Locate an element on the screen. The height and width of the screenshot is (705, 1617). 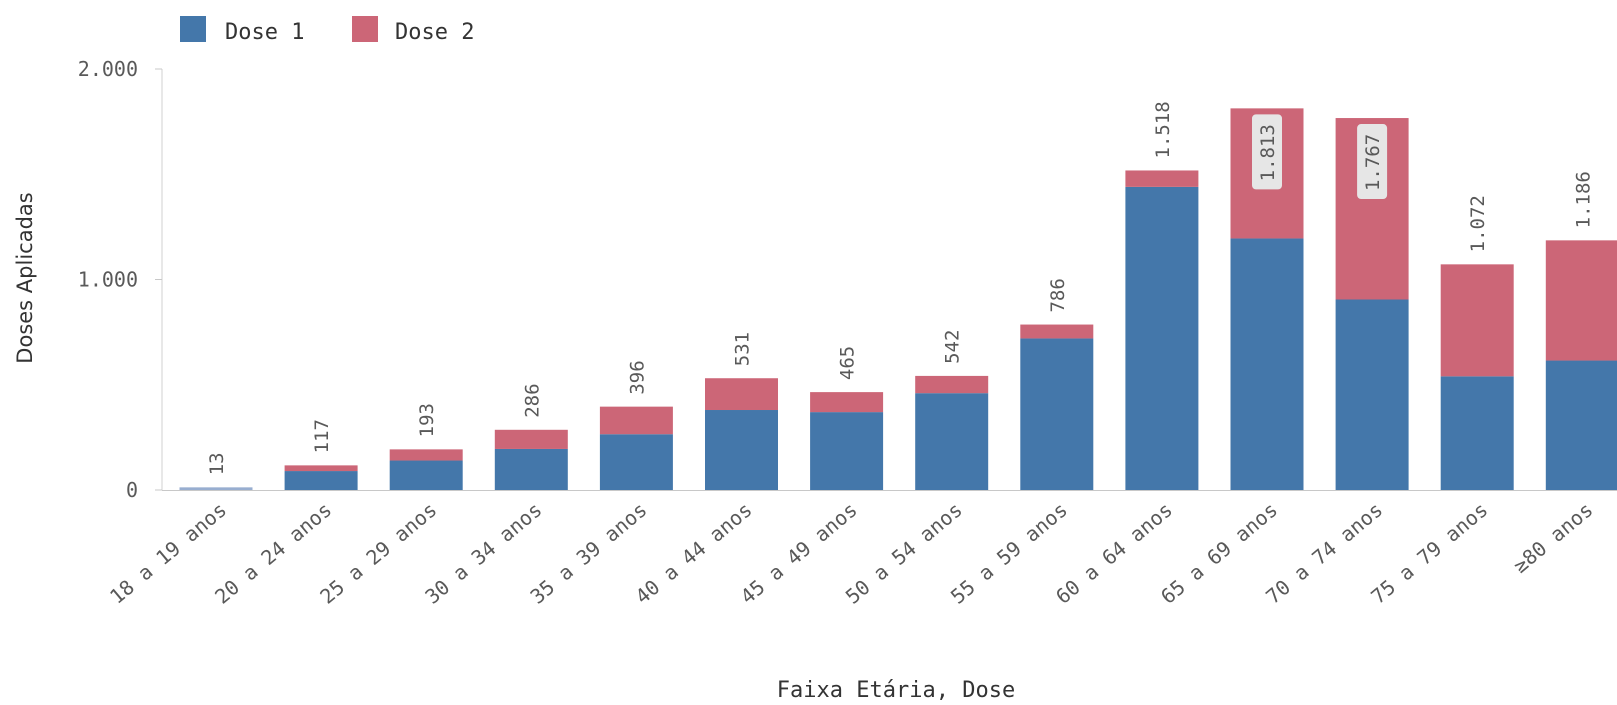
value-label: 1.186 is located at coordinates (1583, 199).